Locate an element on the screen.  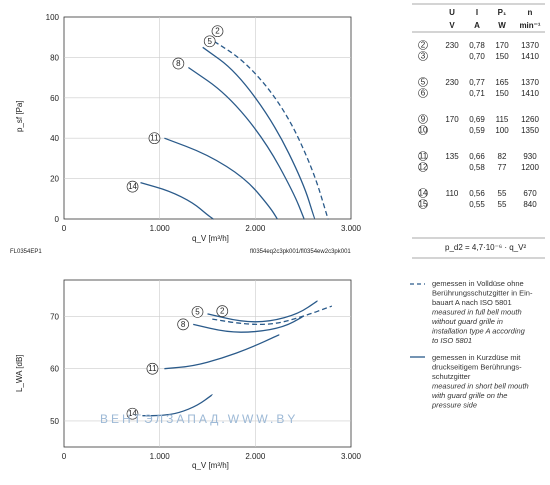
row-curve-number: 2 is located at coordinates (423, 45).